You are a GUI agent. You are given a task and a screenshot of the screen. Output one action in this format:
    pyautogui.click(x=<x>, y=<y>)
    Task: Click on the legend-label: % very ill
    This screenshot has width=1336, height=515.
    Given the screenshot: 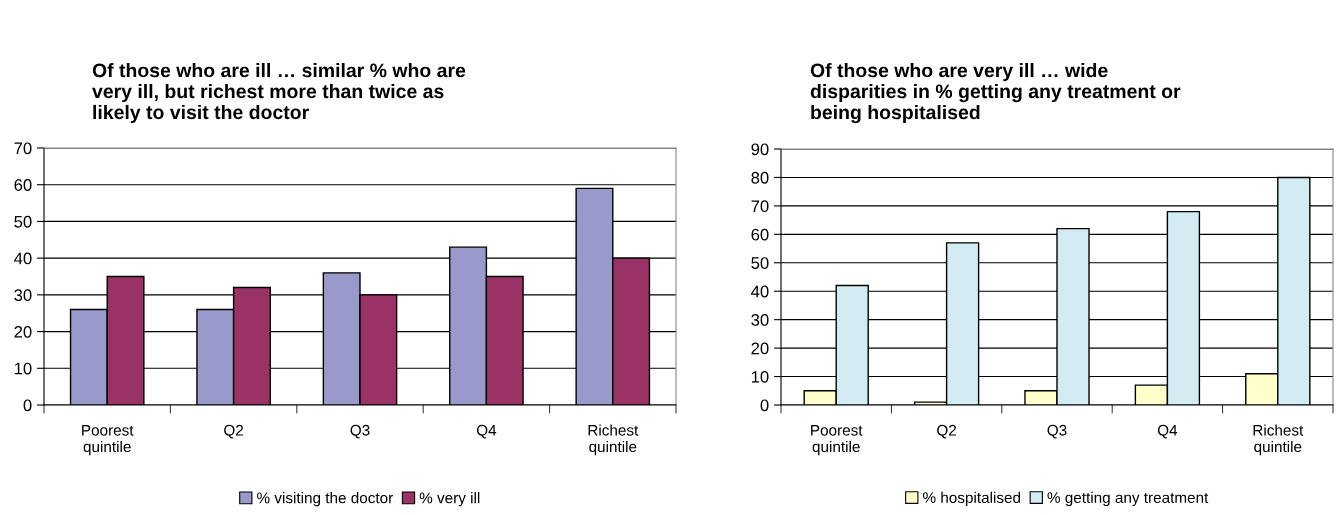 What is the action you would take?
    pyautogui.click(x=449, y=499)
    